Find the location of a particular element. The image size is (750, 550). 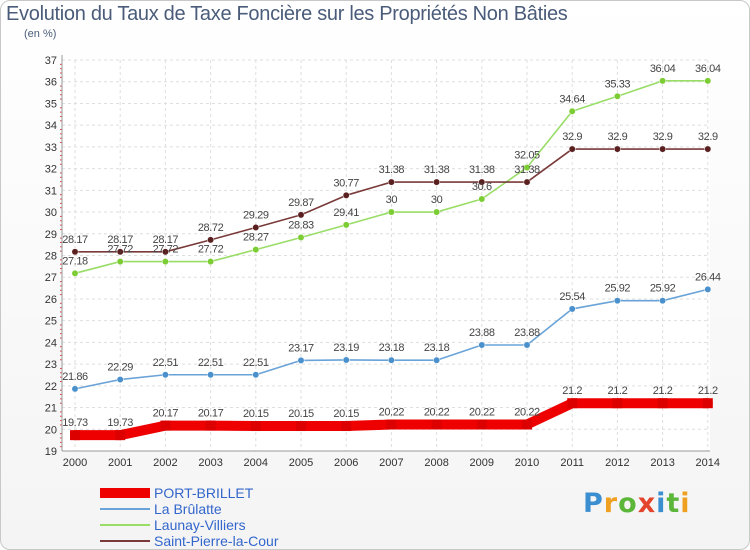

legend-label: Launay-Villiers is located at coordinates (200, 525).